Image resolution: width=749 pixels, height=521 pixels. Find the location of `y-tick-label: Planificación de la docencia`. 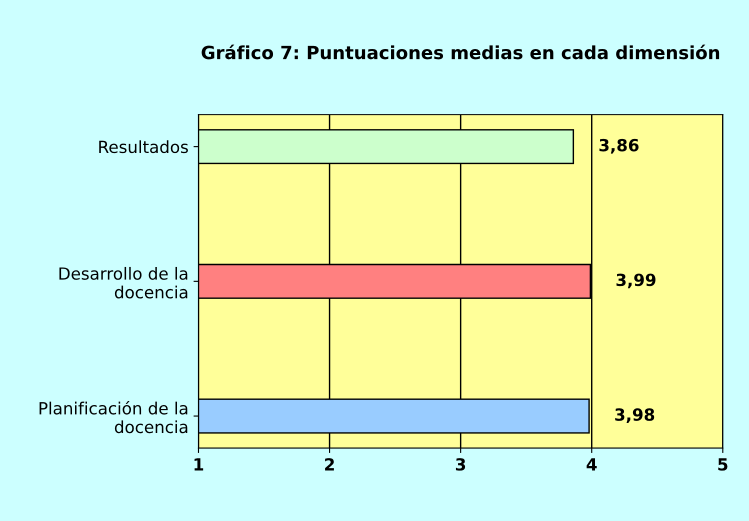

y-tick-label: Planificación de la docencia is located at coordinates (114, 417).